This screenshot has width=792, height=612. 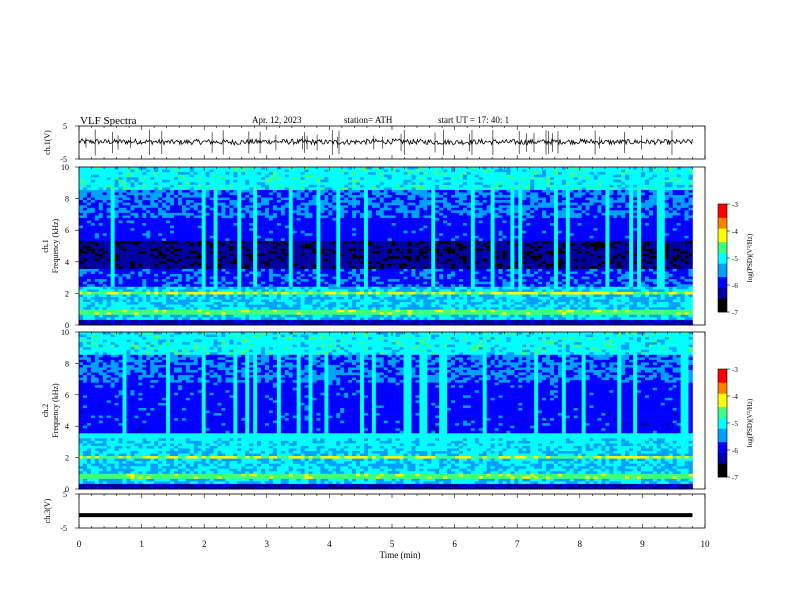 I want to click on xtick-label: 1, so click(x=141, y=544).